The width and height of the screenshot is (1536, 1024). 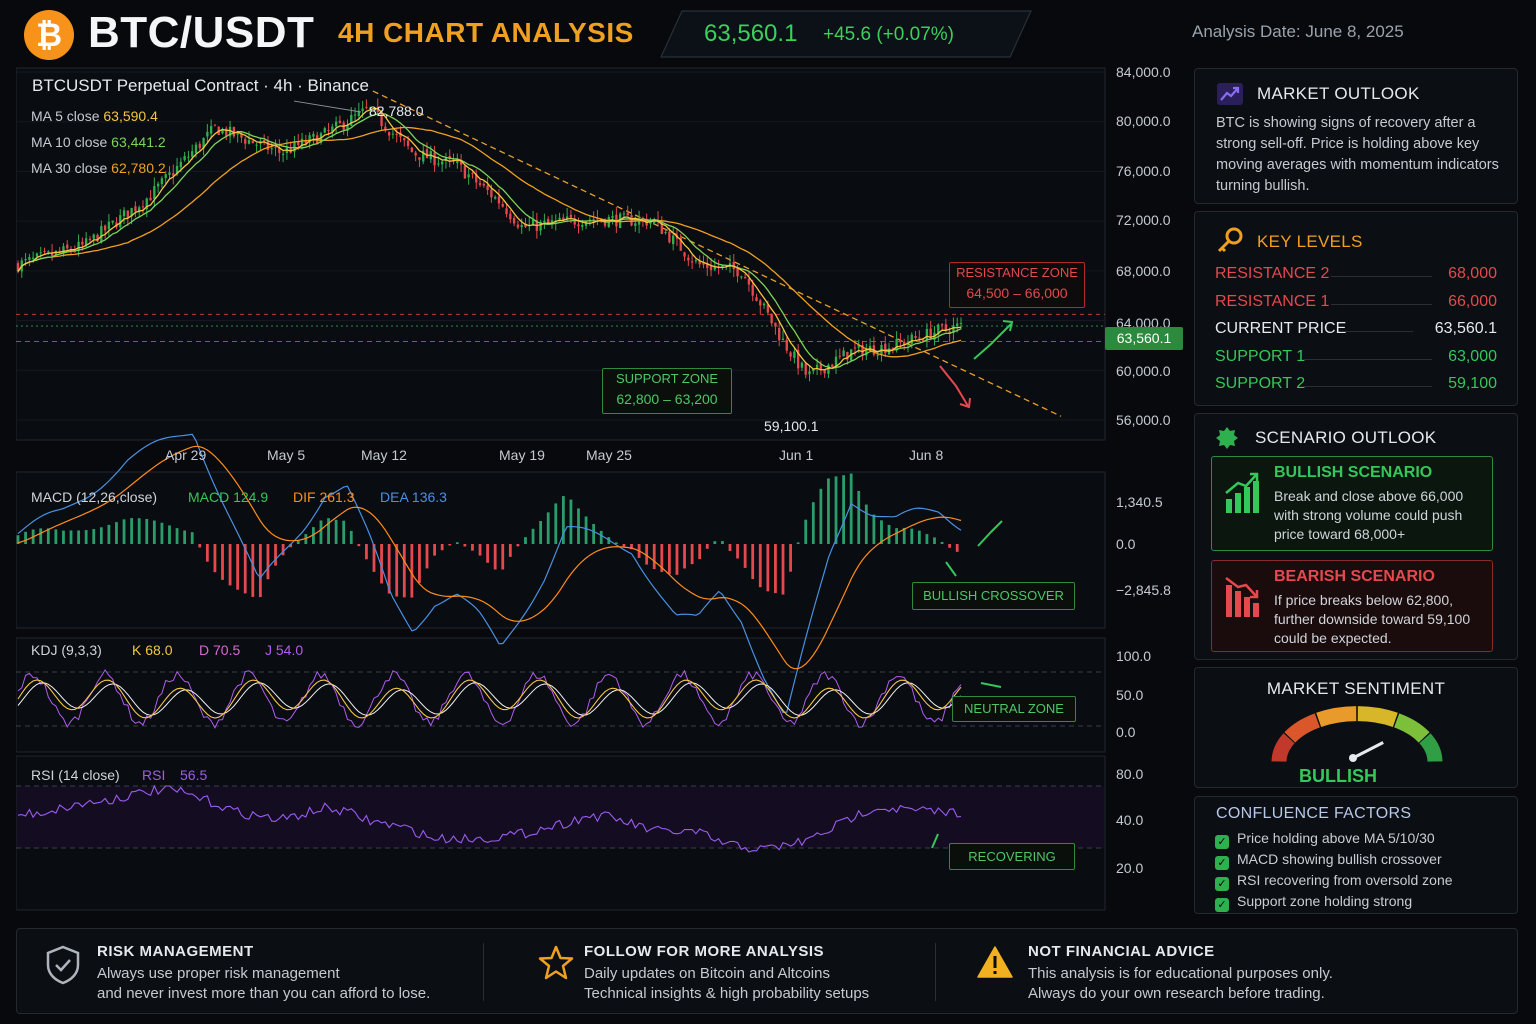 I want to click on pair-title: BTC/USDT, so click(x=201, y=32).